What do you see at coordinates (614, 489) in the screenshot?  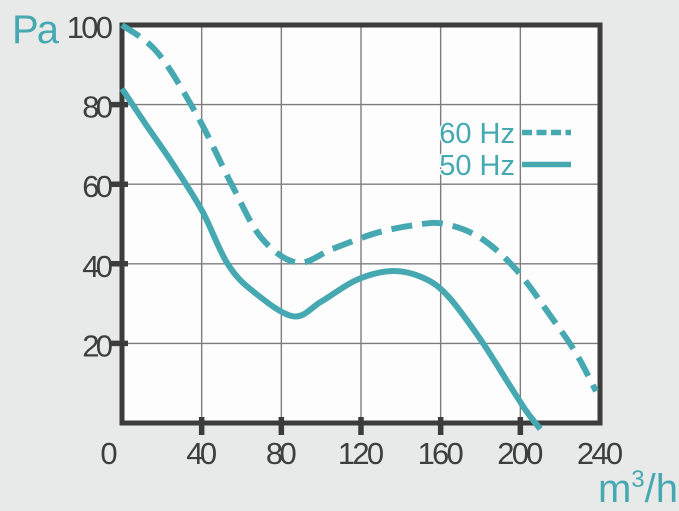 I see `x-unit-base: m` at bounding box center [614, 489].